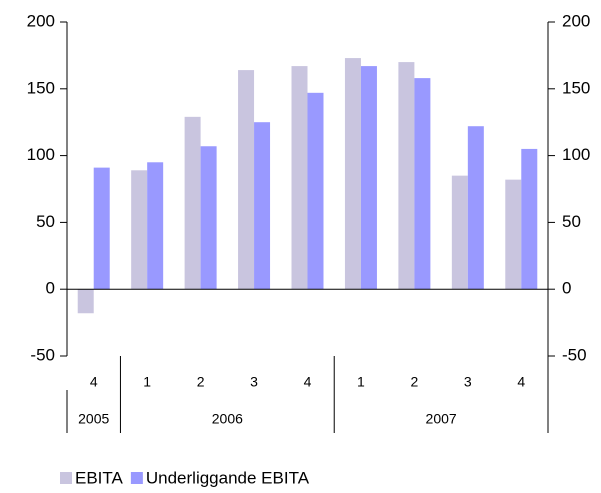 The width and height of the screenshot is (601, 493). I want to click on y-tick-label: 50, so click(45, 221).